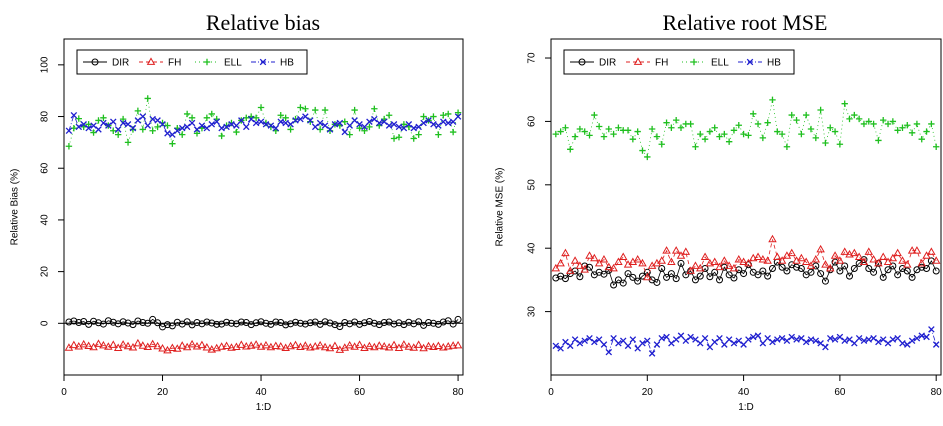 The width and height of the screenshot is (943, 426). I want to click on y-tick-label: 0, so click(45, 323).